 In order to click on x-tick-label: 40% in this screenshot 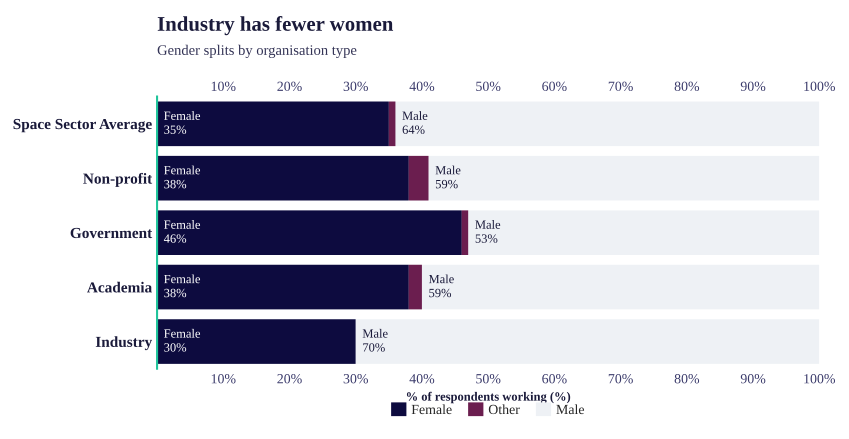, I will do `click(421, 379)`.